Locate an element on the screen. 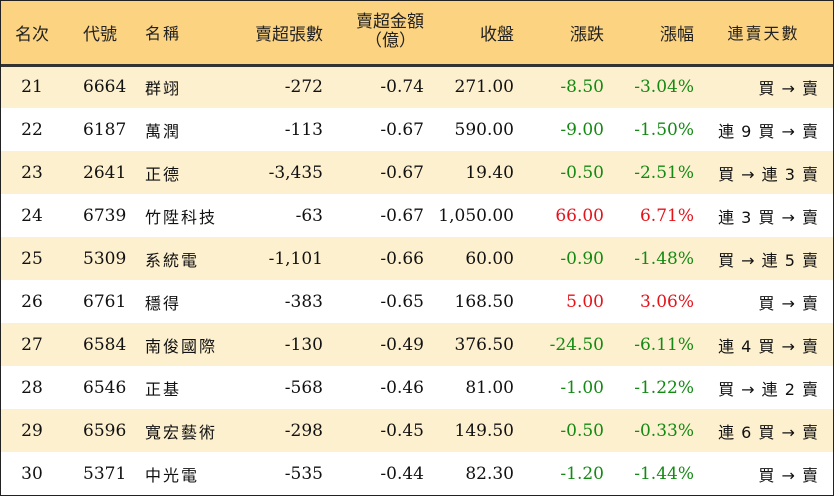 This screenshot has width=834, height=496. stock-code-cell: 6546 is located at coordinates (105, 387).